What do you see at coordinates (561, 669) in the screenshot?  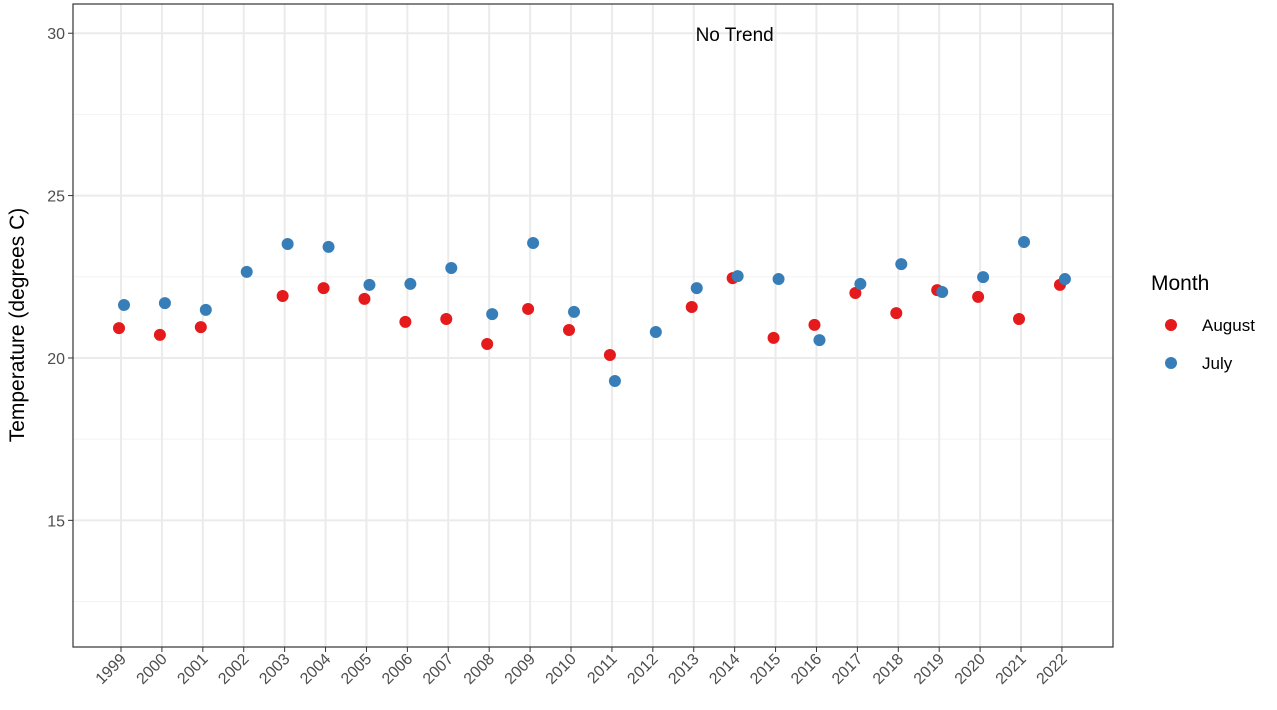 I see `x-tick-label: 2010` at bounding box center [561, 669].